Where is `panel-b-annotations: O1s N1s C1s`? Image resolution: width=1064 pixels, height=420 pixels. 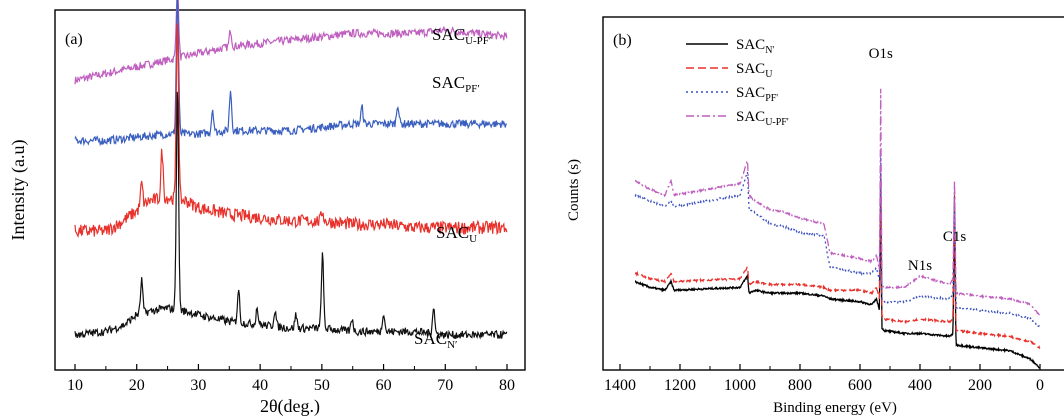
panel-b-annotations: O1s N1s C1s is located at coordinates (918, 160).